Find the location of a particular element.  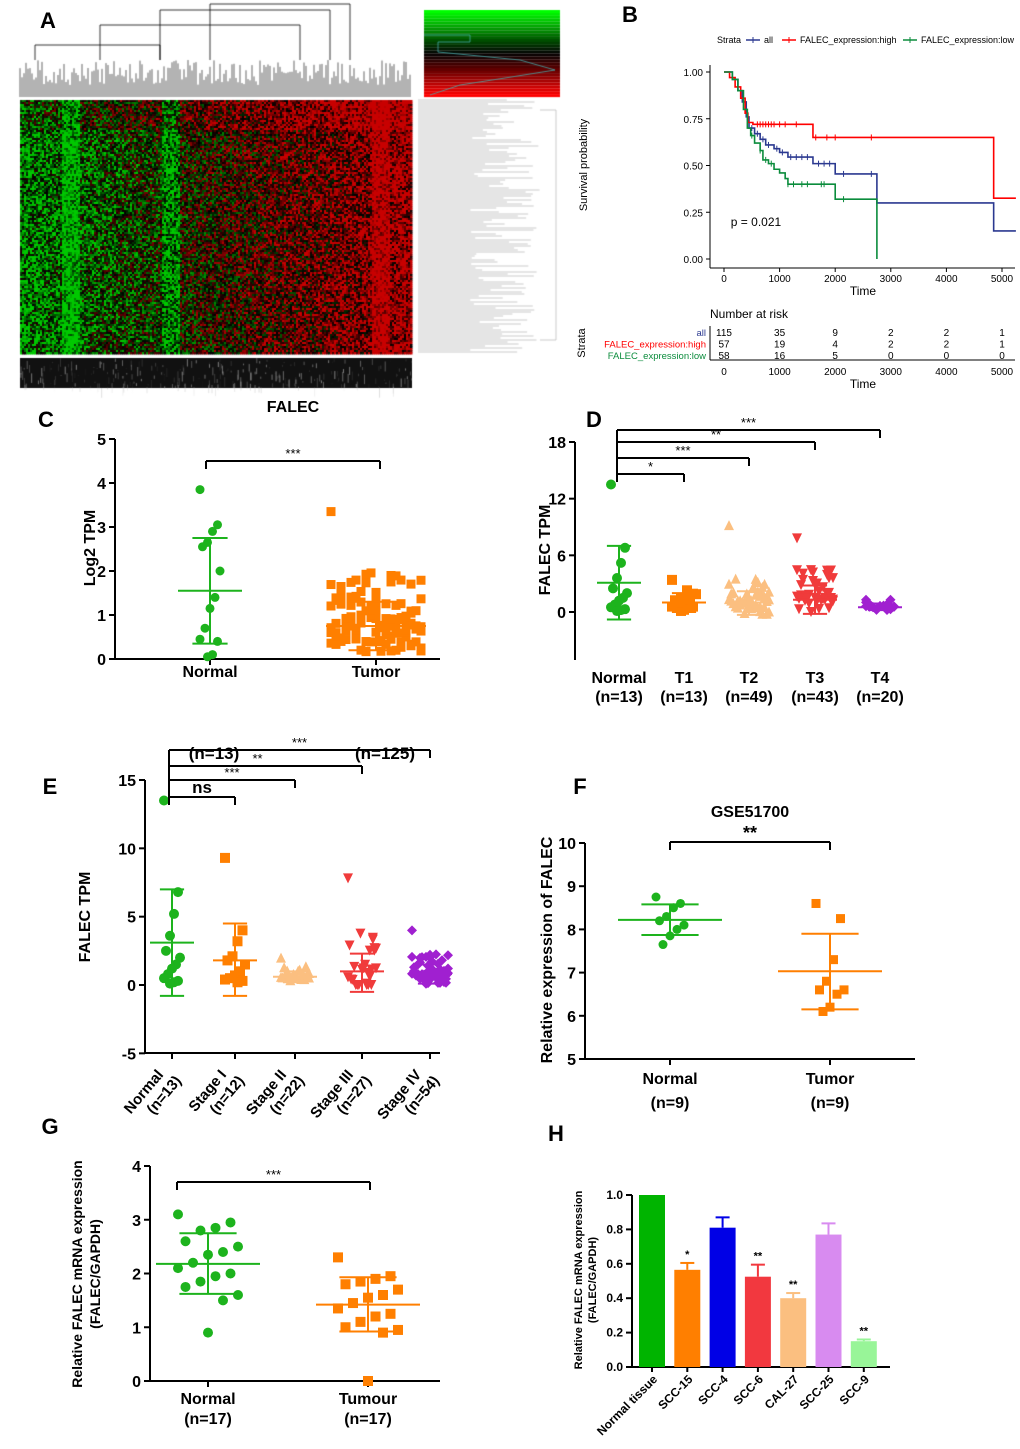

group-label: T3 is located at coordinates (815, 678).